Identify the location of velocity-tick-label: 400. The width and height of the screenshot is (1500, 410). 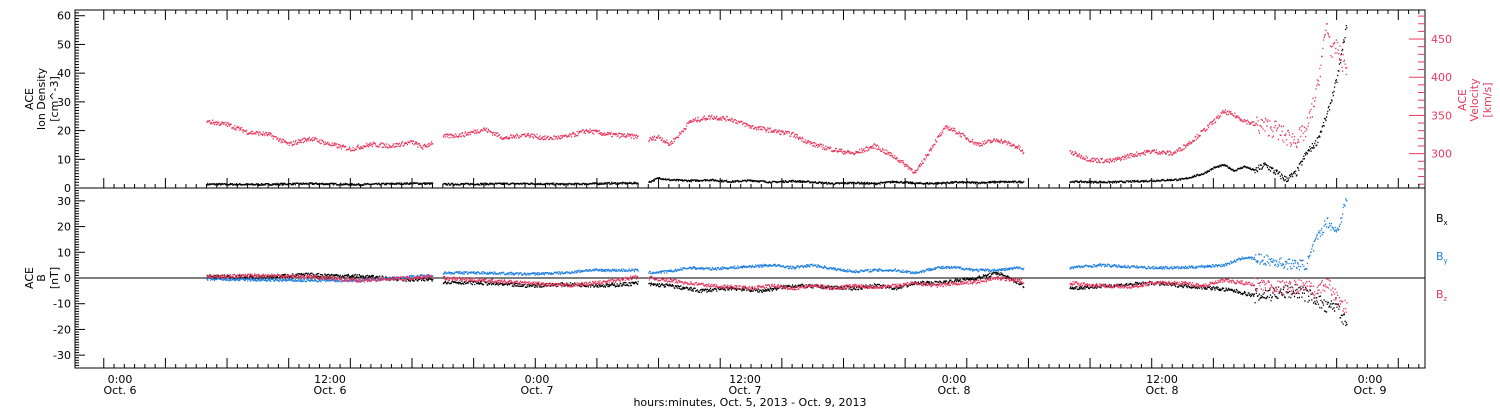
(1441, 77).